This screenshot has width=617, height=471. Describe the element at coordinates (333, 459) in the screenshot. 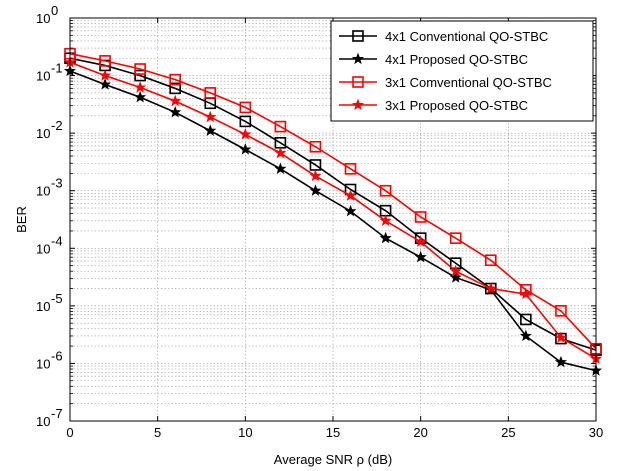

I see `x-axis-title: Average SNR ρ (dB)` at that location.